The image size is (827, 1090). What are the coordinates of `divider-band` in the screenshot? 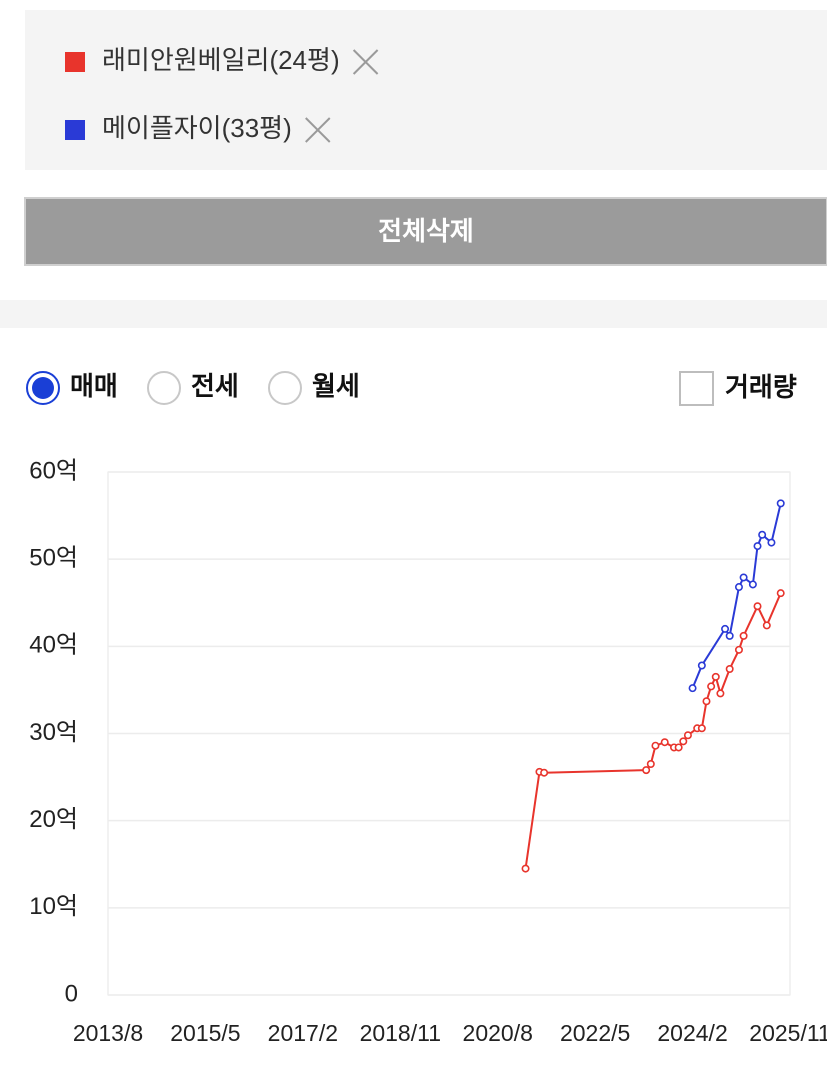 It's located at (413, 314).